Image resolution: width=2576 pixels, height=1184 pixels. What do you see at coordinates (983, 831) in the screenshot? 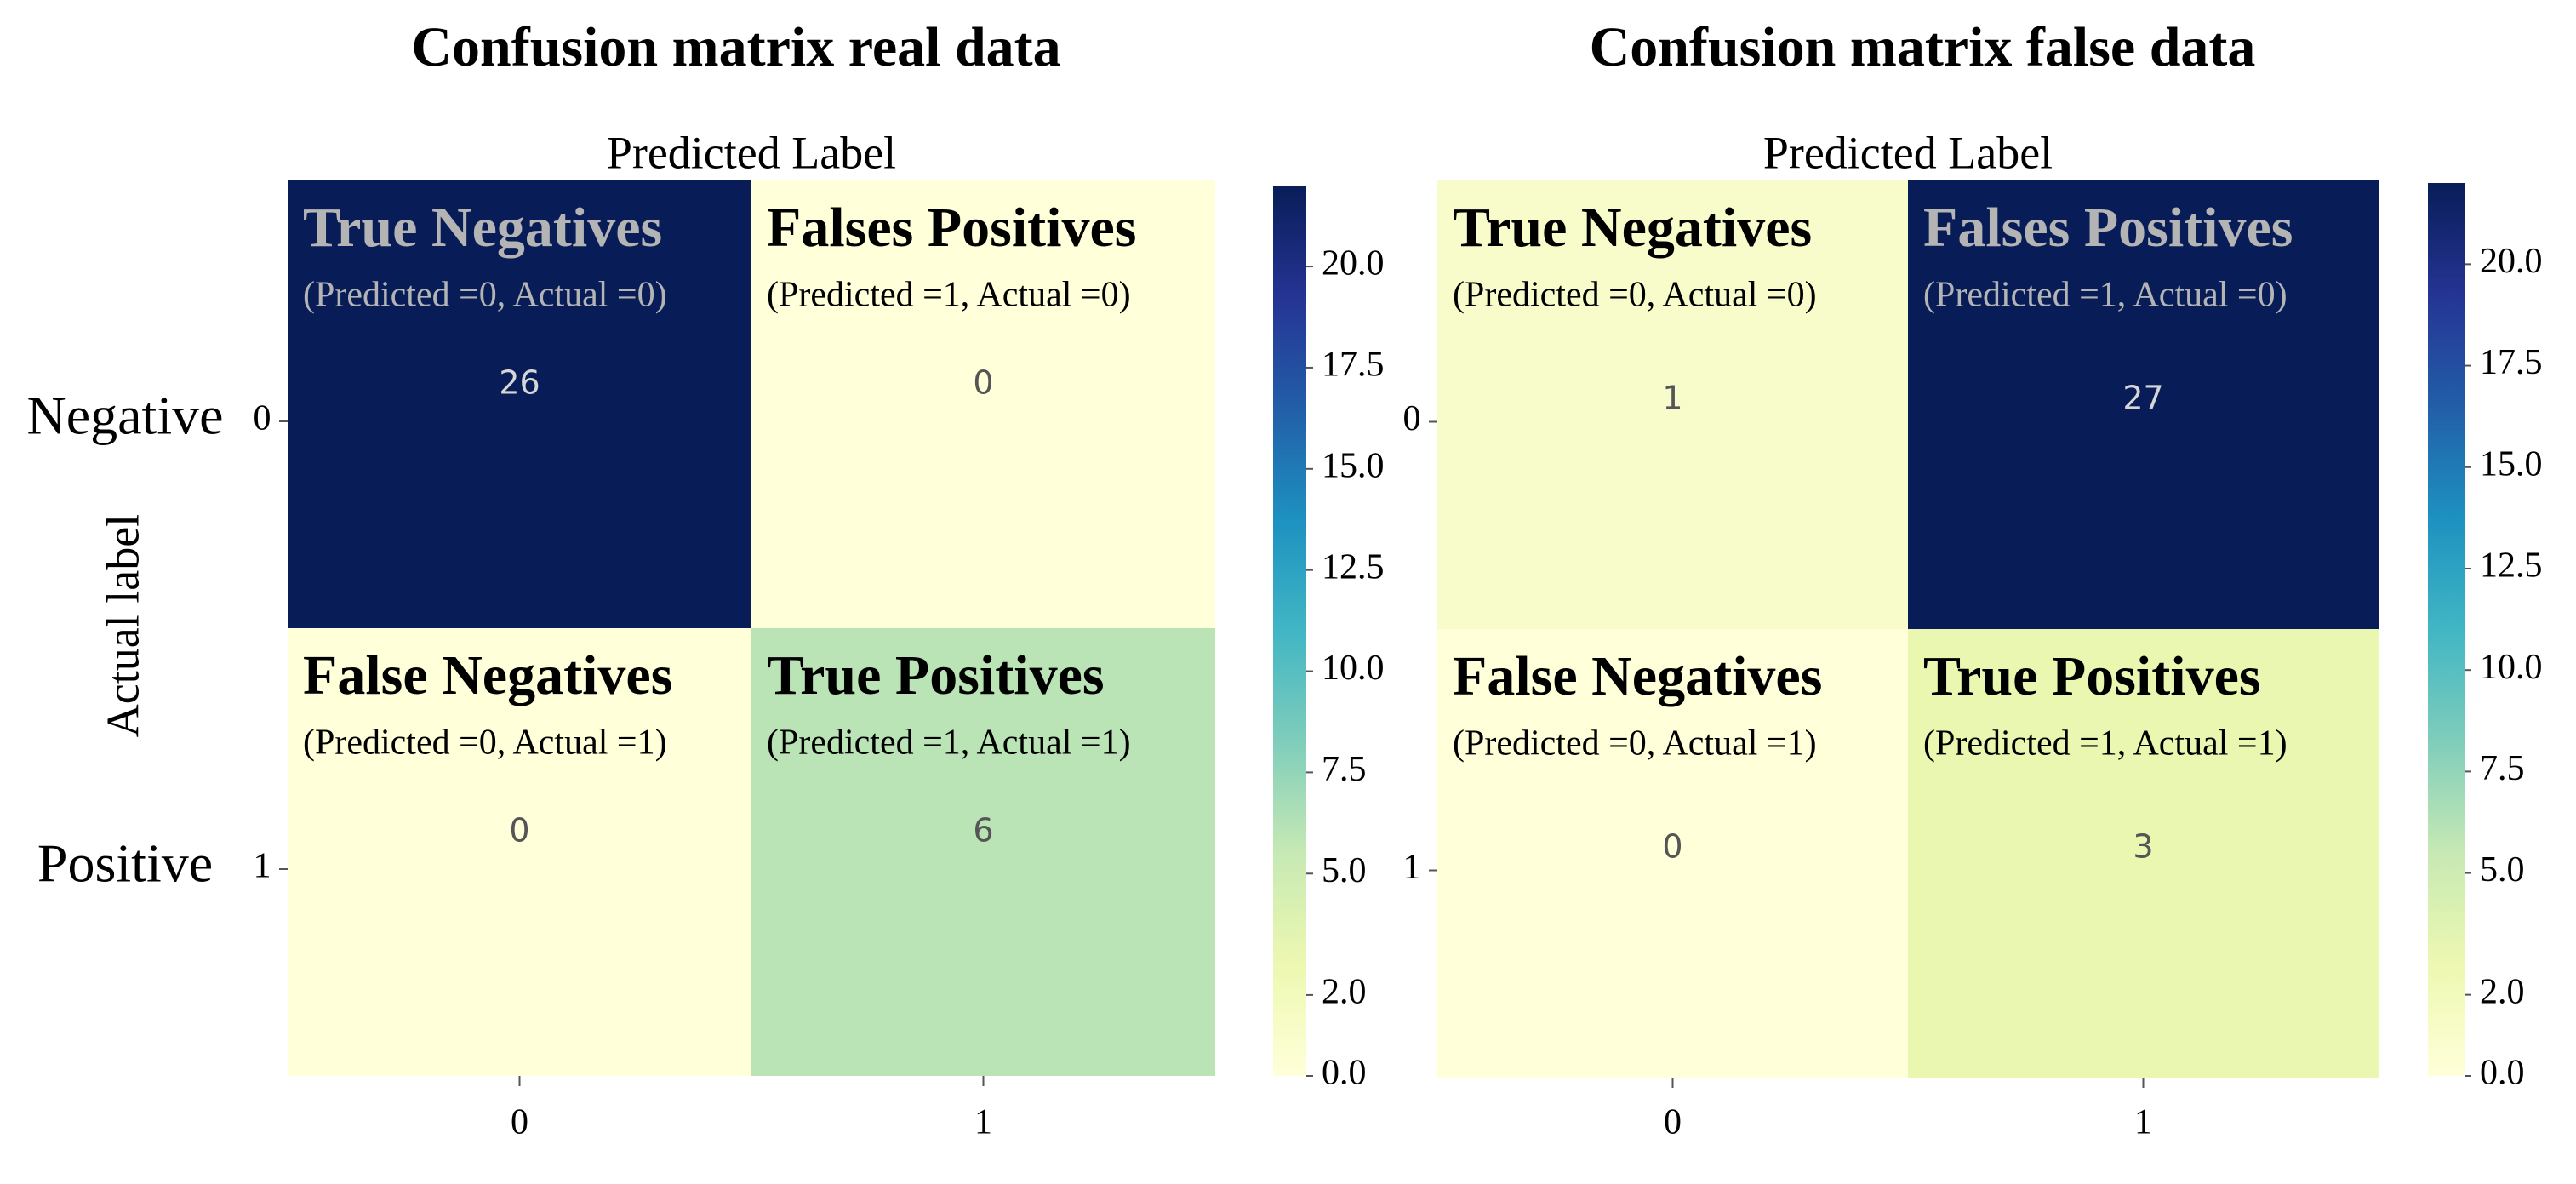
I see `cell-value: 6` at bounding box center [983, 831].